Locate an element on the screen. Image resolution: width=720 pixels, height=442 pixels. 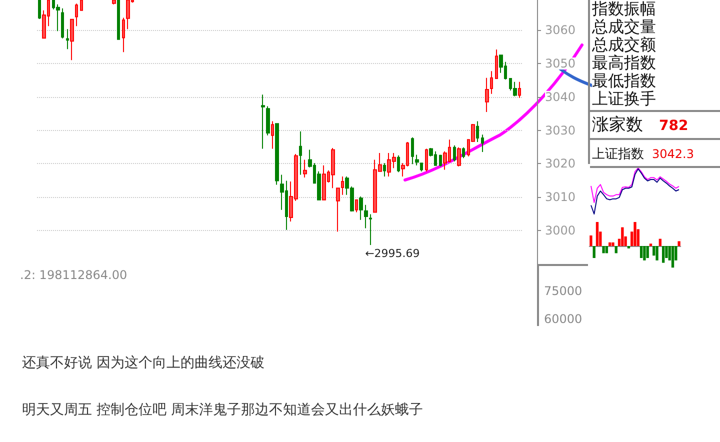
text: 60000 is located at coordinates (563, 319).